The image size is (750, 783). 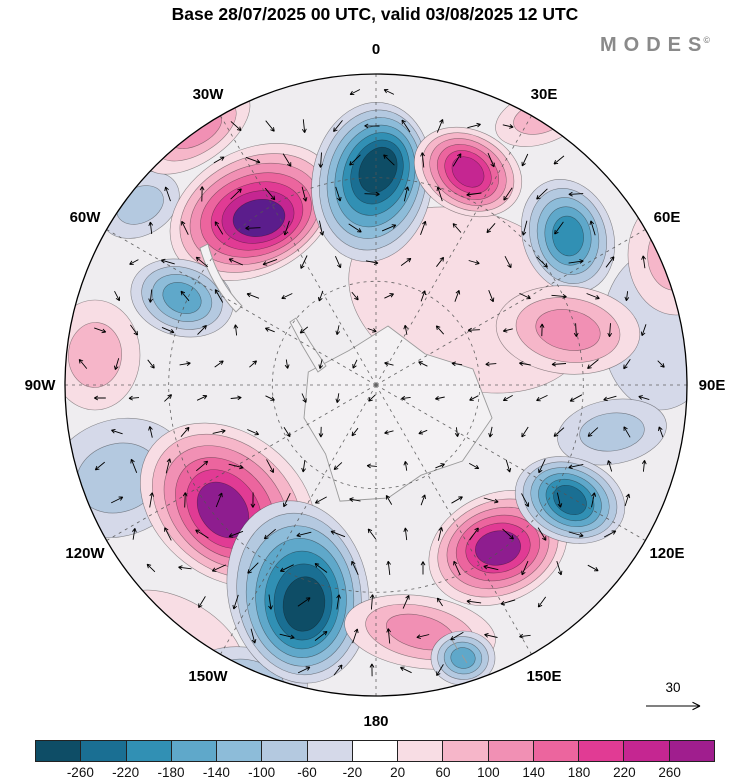 I want to click on colorbar-tick-label: 220, so click(x=624, y=772).